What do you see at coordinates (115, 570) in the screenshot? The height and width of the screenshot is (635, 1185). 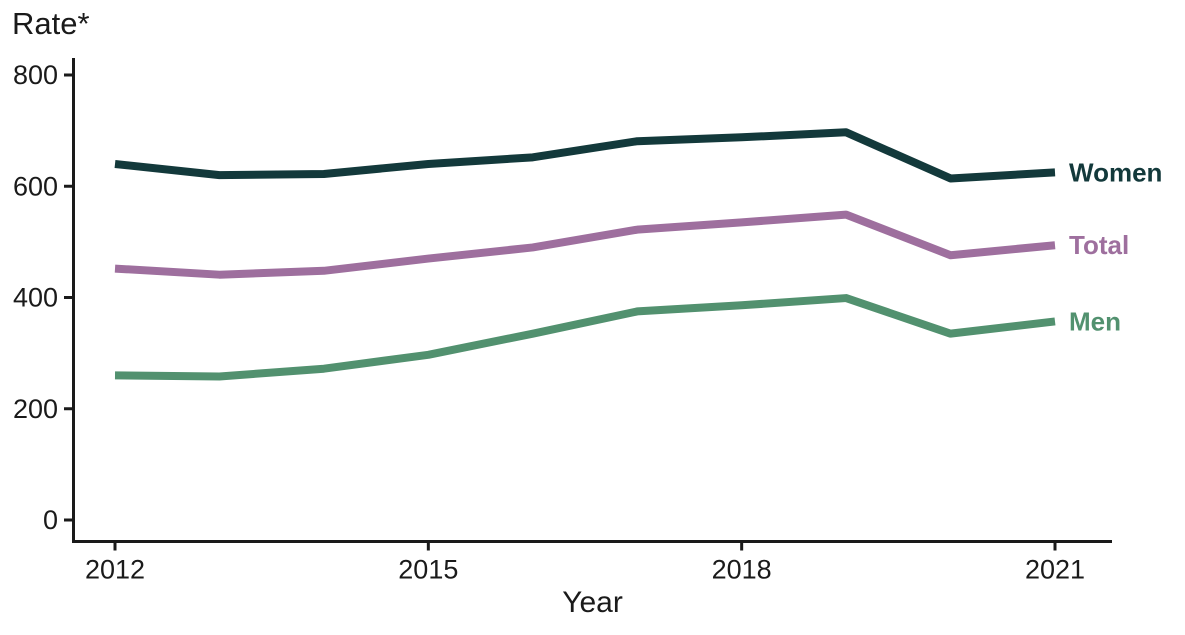 I see `x-tick-label-2012: 2012` at bounding box center [115, 570].